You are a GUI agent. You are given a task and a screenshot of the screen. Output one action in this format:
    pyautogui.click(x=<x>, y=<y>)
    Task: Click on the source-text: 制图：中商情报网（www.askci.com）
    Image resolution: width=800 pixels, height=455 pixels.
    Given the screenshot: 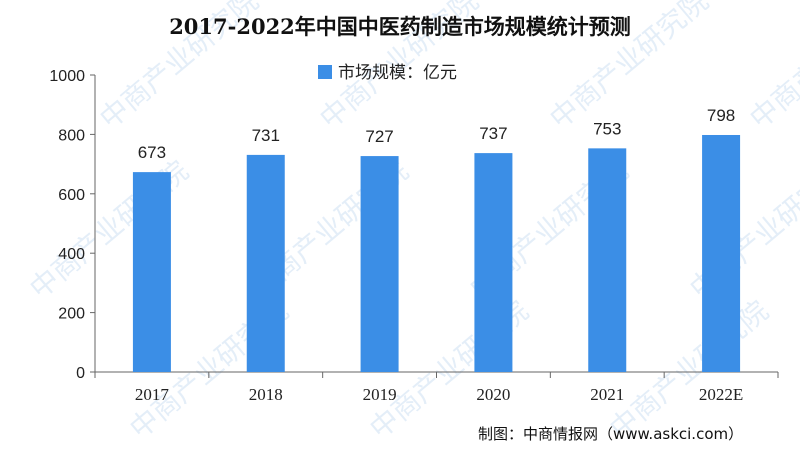 What is the action you would take?
    pyautogui.click(x=610, y=434)
    